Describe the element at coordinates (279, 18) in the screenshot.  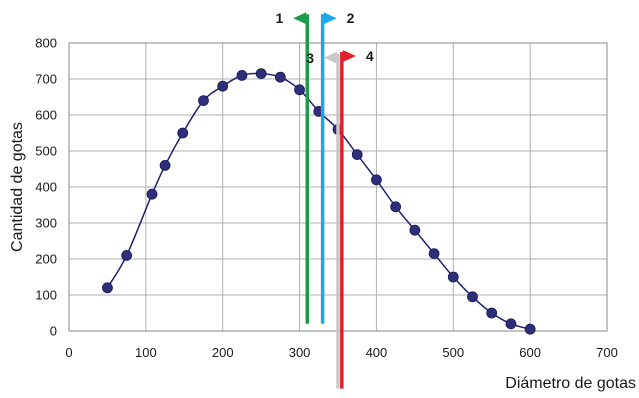
I see `marker-label-1: 1` at that location.